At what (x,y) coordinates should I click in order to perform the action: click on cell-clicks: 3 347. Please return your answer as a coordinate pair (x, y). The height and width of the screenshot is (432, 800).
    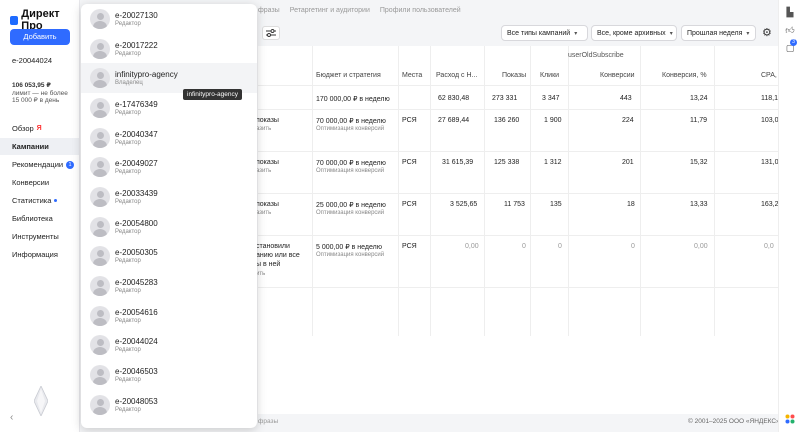
    Looking at the image, I should click on (551, 98).